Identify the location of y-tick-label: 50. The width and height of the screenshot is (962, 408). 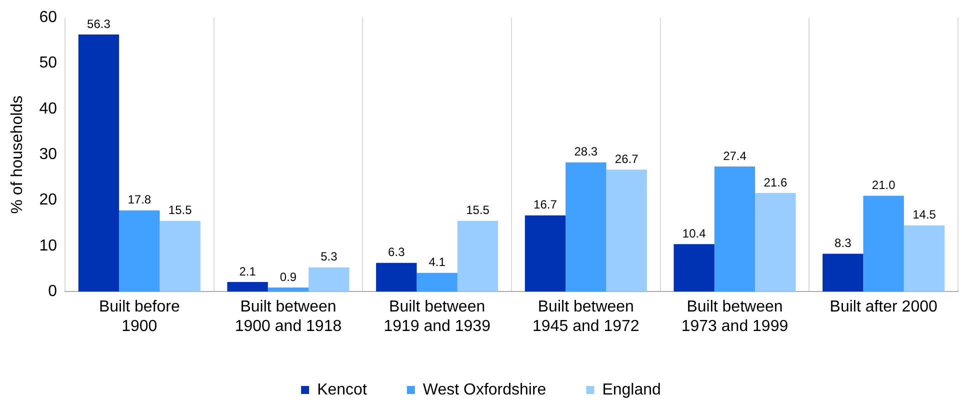
(48, 63).